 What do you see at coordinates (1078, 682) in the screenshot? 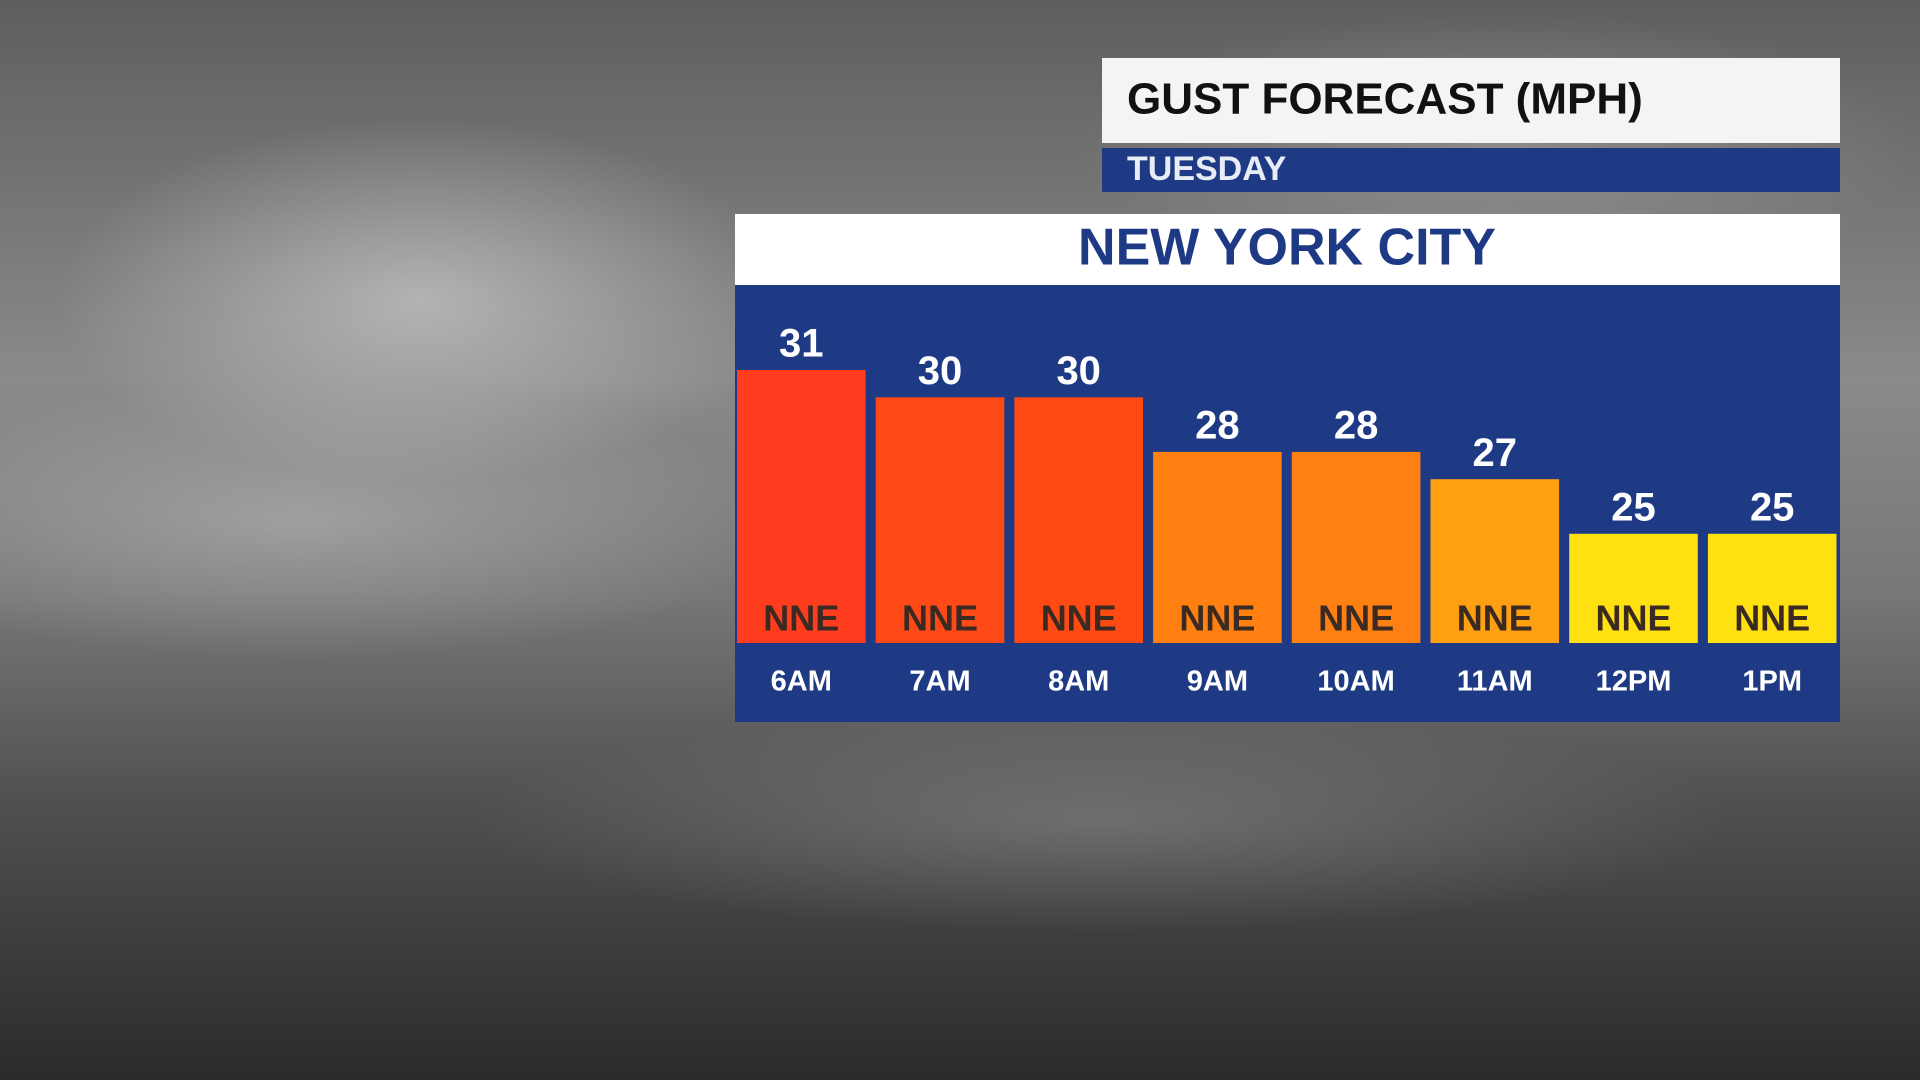
I see `x-tick-label: 8AM` at bounding box center [1078, 682].